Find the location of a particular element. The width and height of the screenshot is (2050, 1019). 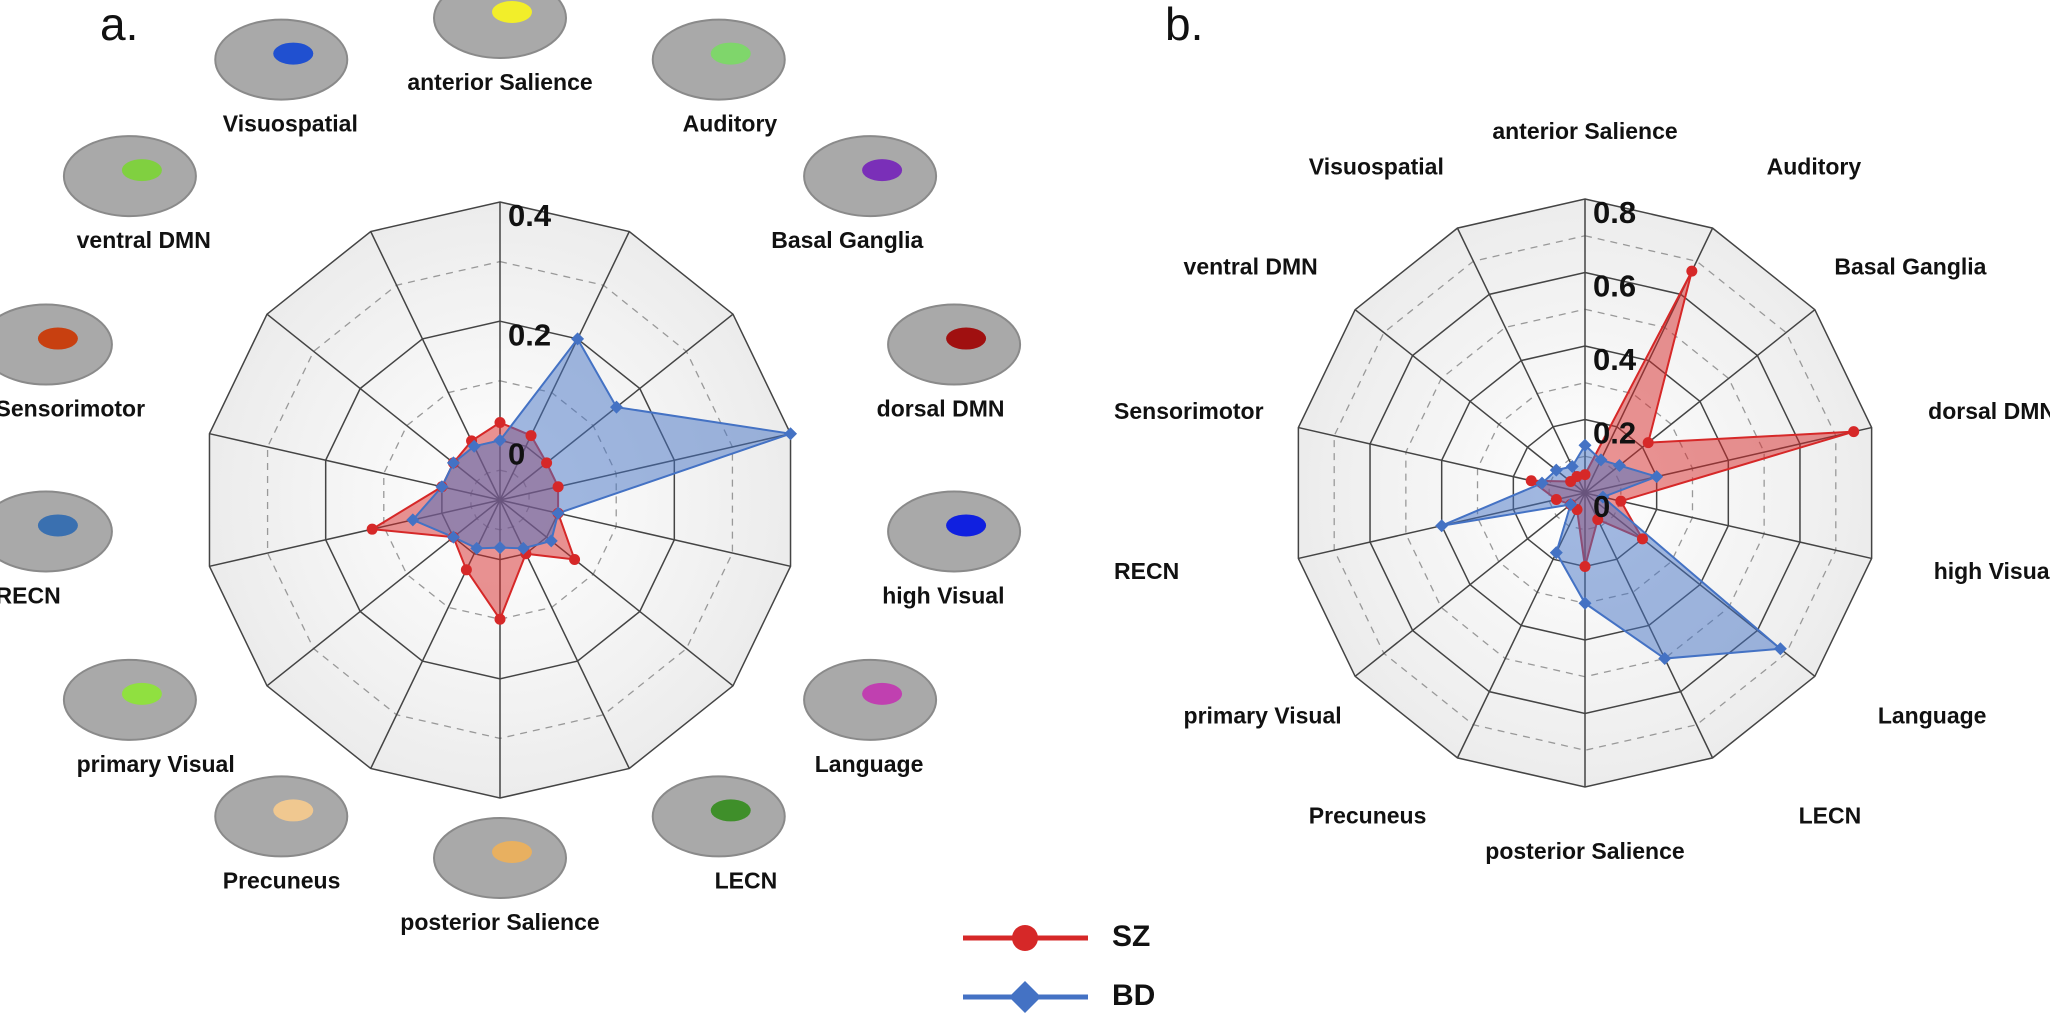

category-label: posterior Salience is located at coordinates (499, 922).